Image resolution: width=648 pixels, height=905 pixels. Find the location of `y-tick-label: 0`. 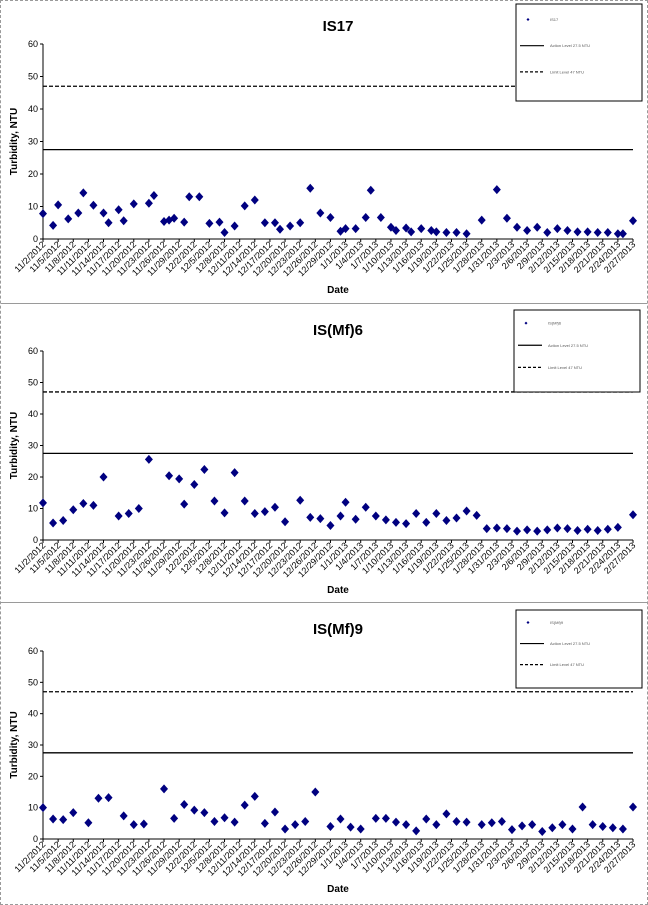

y-tick-label: 0 is located at coordinates (35, 239).